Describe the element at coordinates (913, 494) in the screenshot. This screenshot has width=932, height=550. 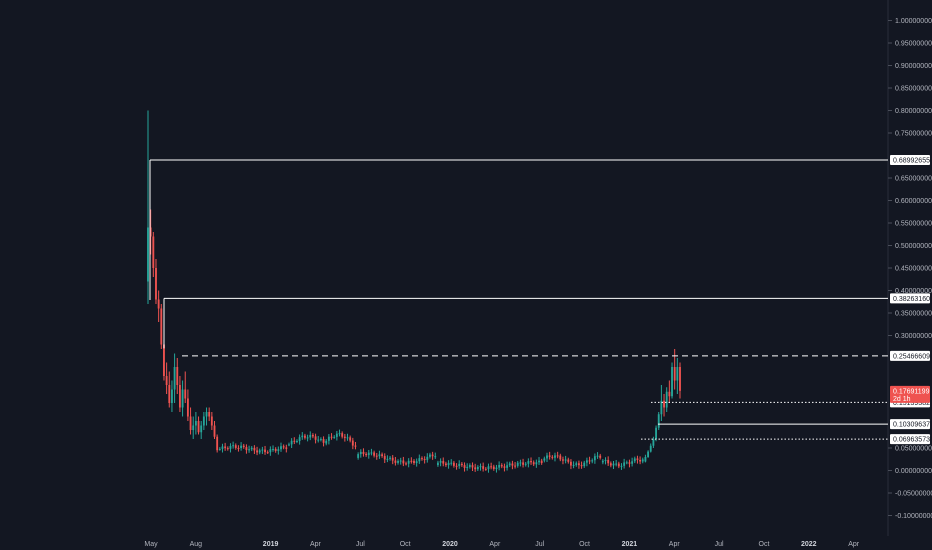
I see `price-tick-label: -0.05000000` at that location.